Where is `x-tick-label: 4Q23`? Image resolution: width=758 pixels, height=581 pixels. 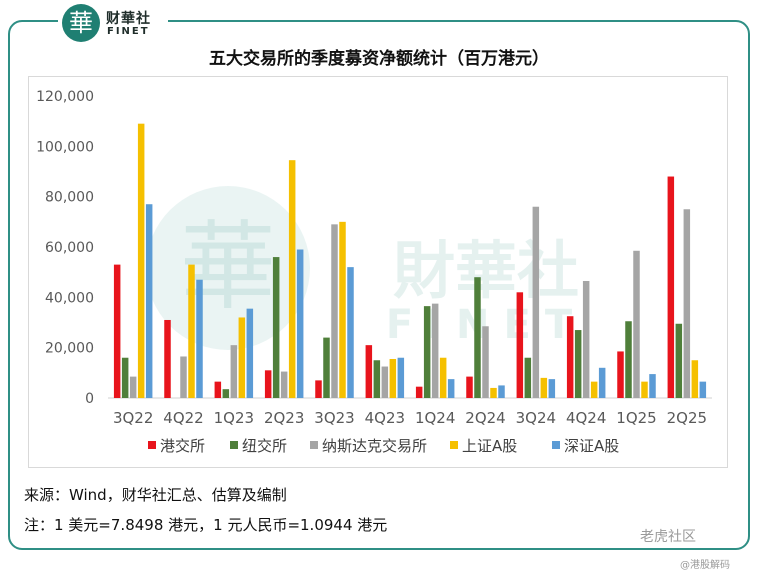 x-tick-label: 4Q23 is located at coordinates (385, 418).